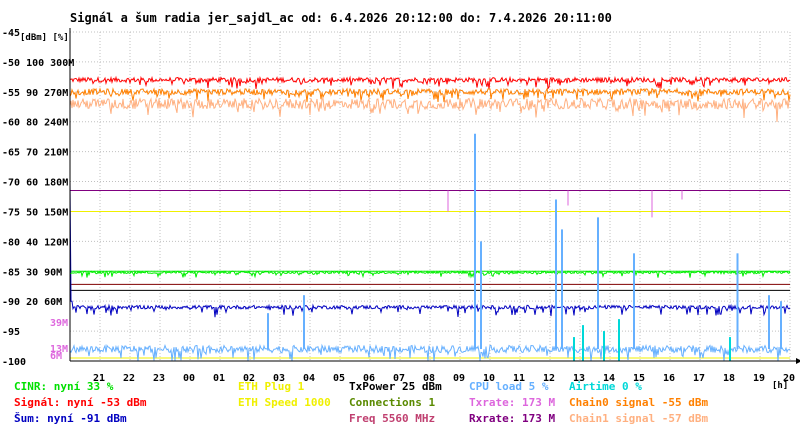  Describe the element at coordinates (70, 418) in the screenshot. I see `legend-item: Šum: nyní -91 dBm` at that location.